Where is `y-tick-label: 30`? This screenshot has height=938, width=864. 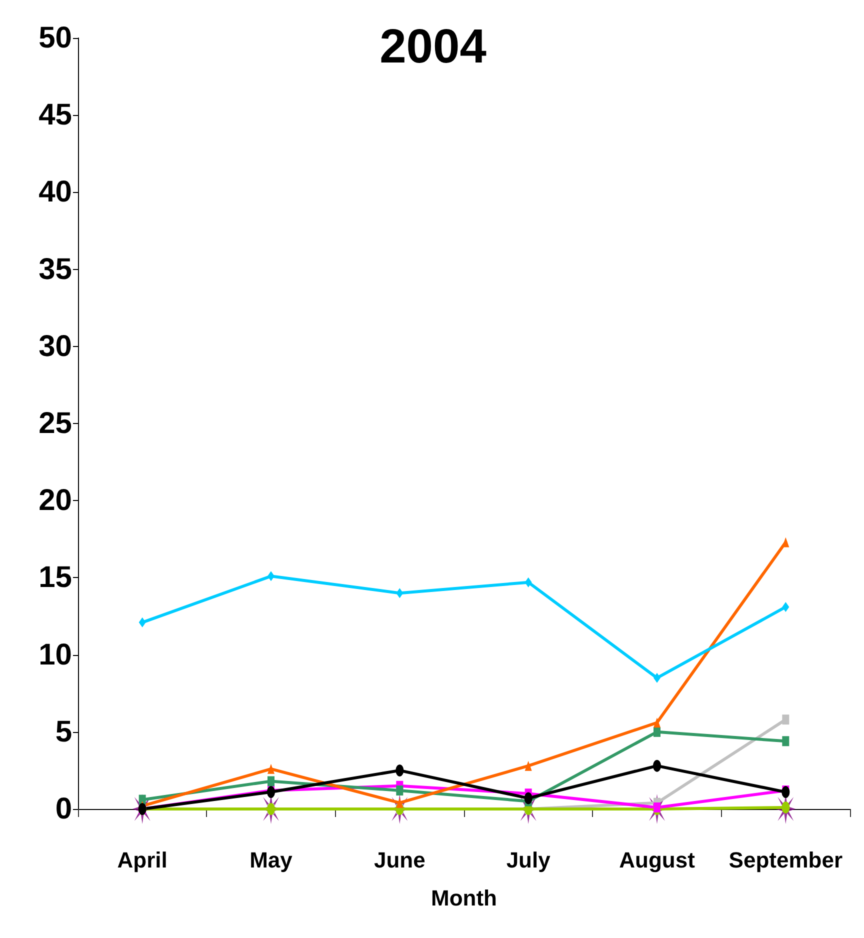
y-tick-label: 30 is located at coordinates (55, 346).